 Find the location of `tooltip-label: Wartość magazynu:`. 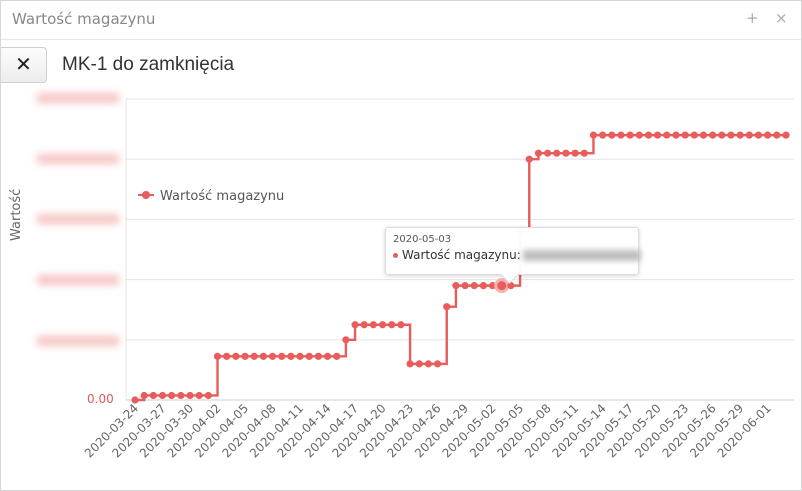

tooltip-label: Wartość magazynu: is located at coordinates (461, 255).